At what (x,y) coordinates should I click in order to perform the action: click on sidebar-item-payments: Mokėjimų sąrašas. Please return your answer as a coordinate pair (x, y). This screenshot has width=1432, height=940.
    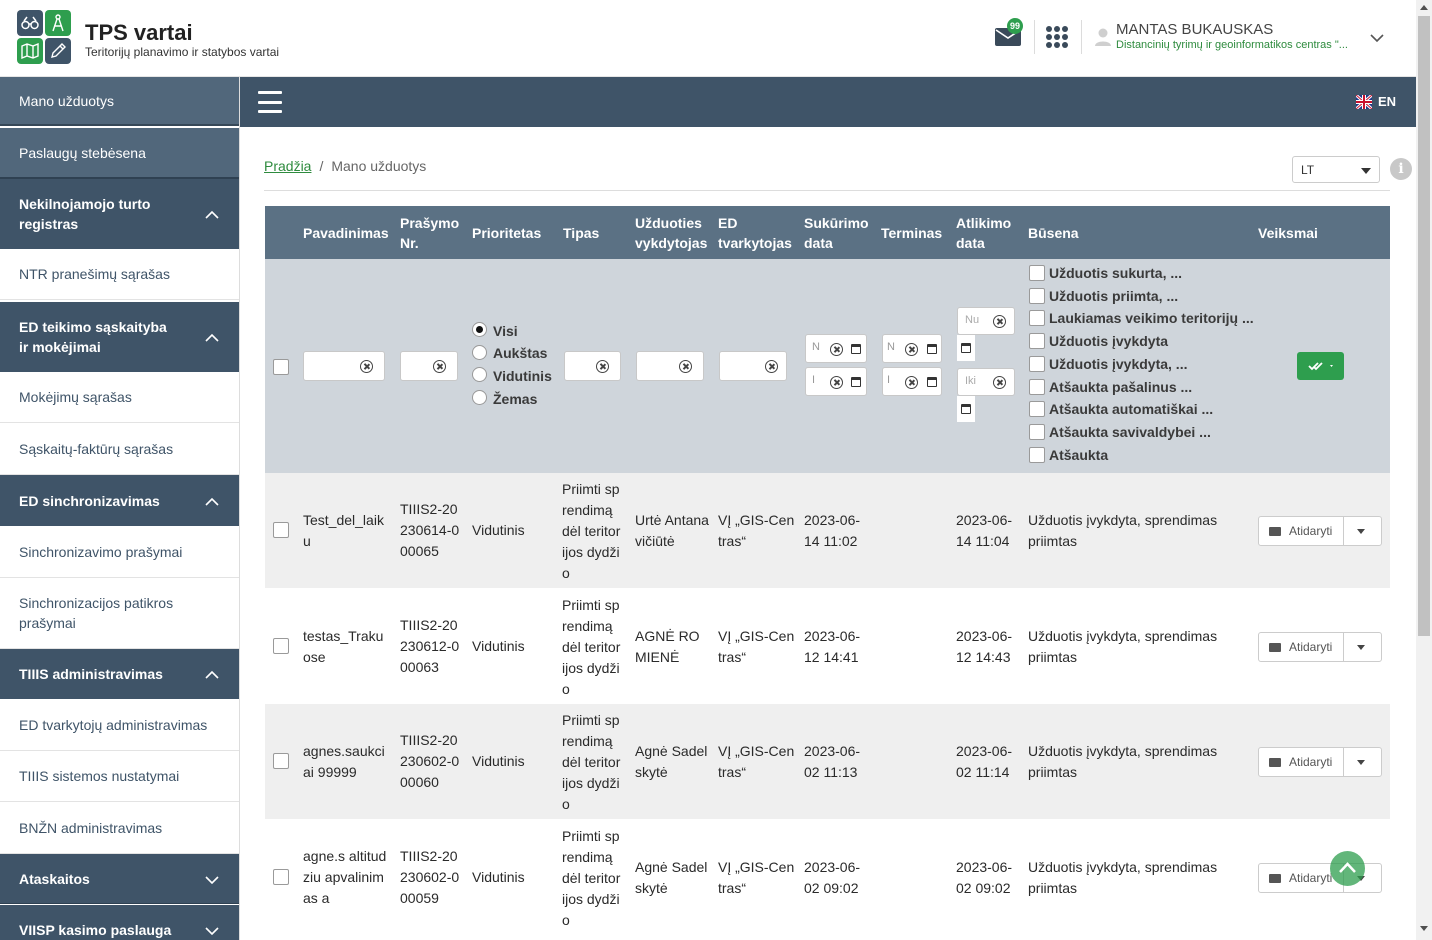
    Looking at the image, I should click on (119, 397).